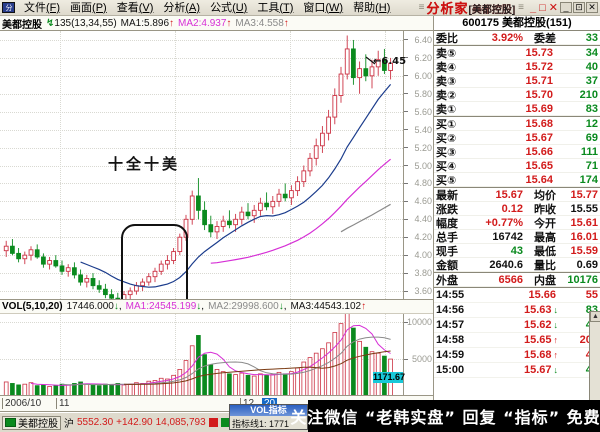 The height and width of the screenshot is (432, 600). I want to click on stat-label: 总手, so click(447, 237).